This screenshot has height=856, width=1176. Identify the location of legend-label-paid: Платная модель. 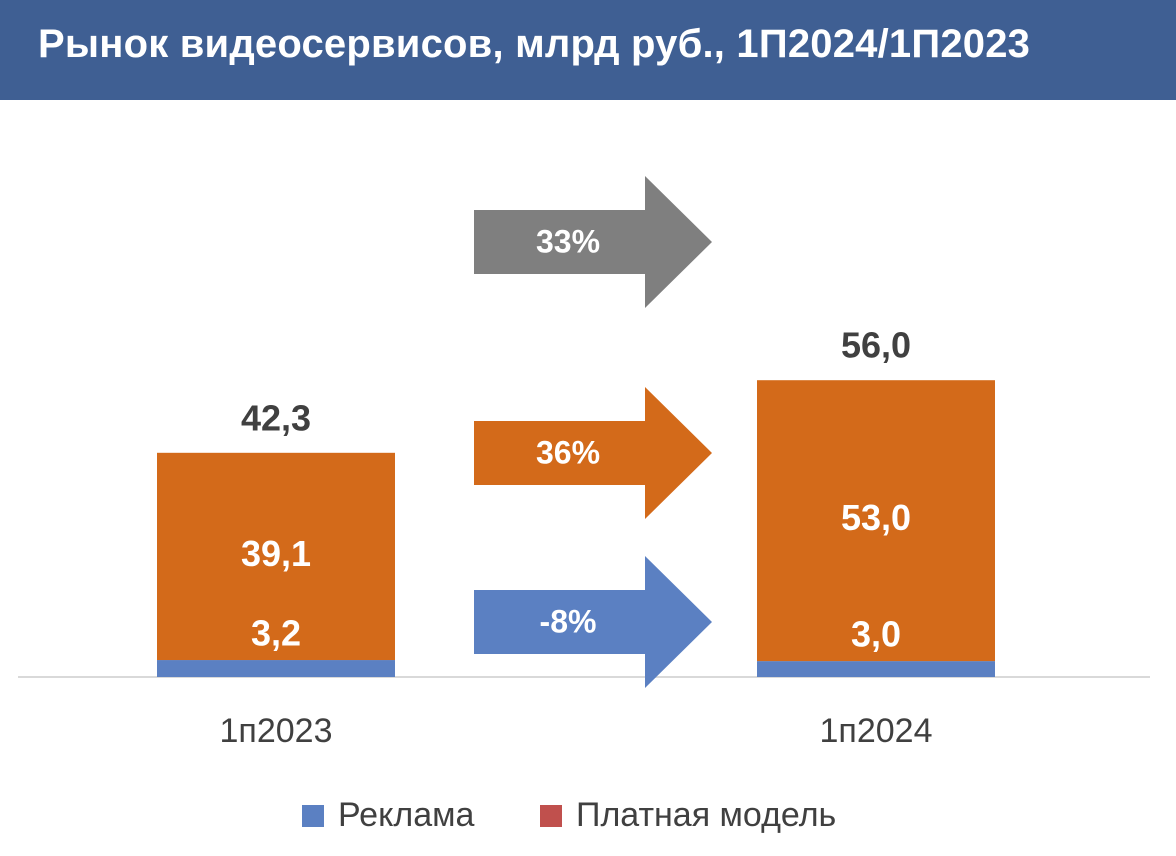
(706, 815).